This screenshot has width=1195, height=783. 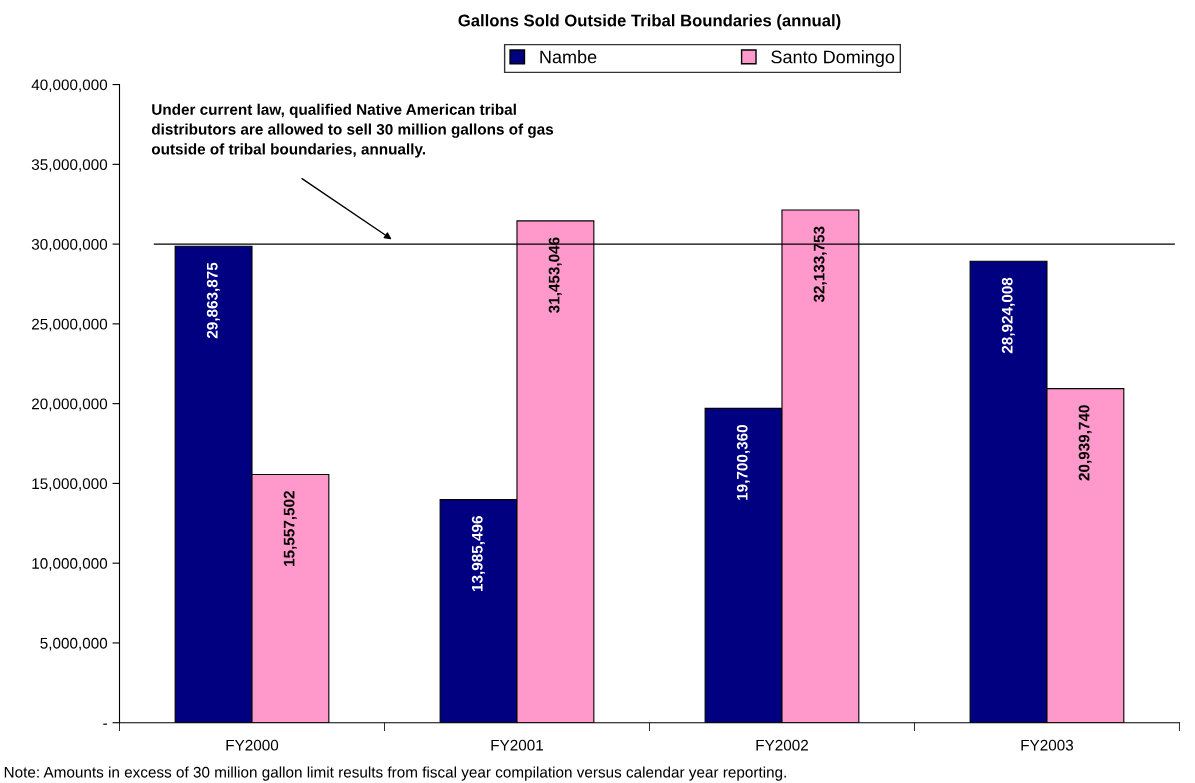 What do you see at coordinates (74, 644) in the screenshot?
I see `y-tick-label: 5,000,000` at bounding box center [74, 644].